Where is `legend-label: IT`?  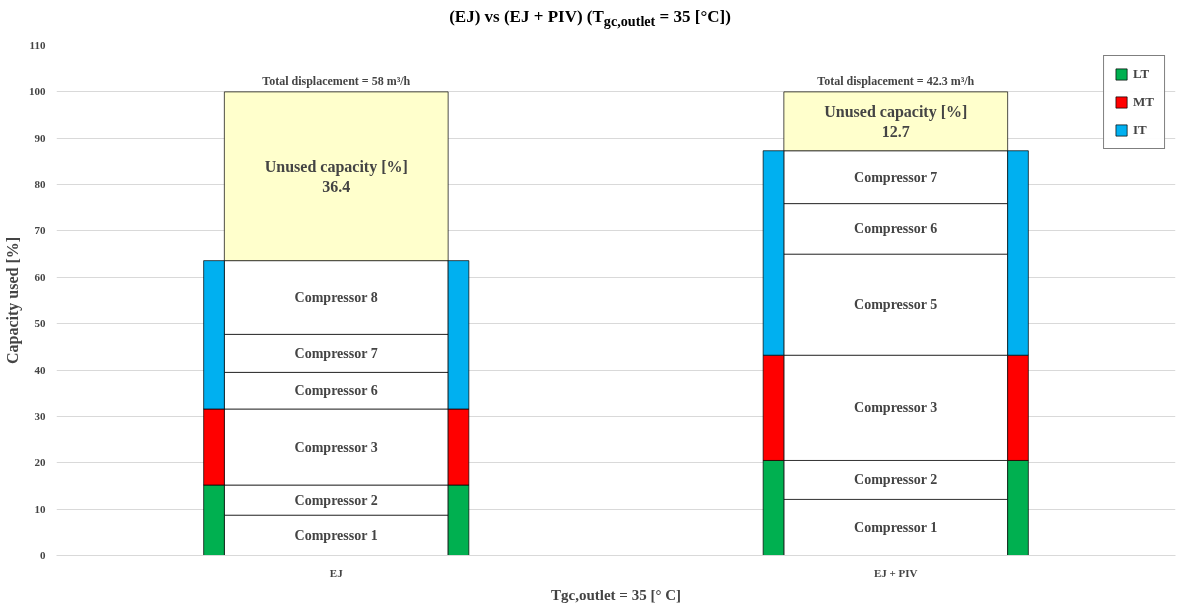
legend-label: IT is located at coordinates (1140, 130).